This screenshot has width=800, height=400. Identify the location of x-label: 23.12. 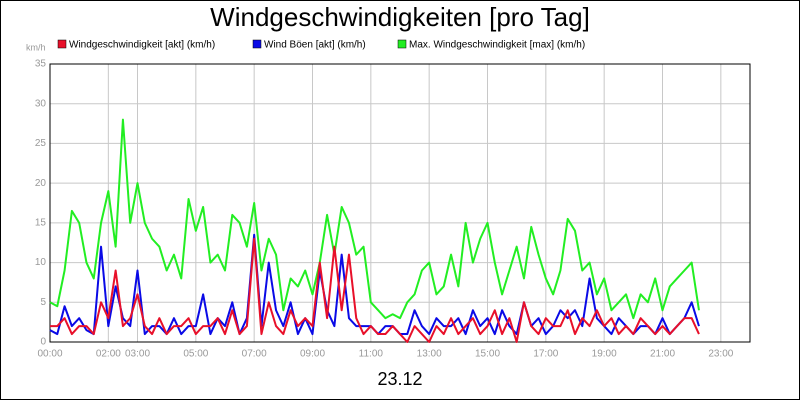
(399, 379).